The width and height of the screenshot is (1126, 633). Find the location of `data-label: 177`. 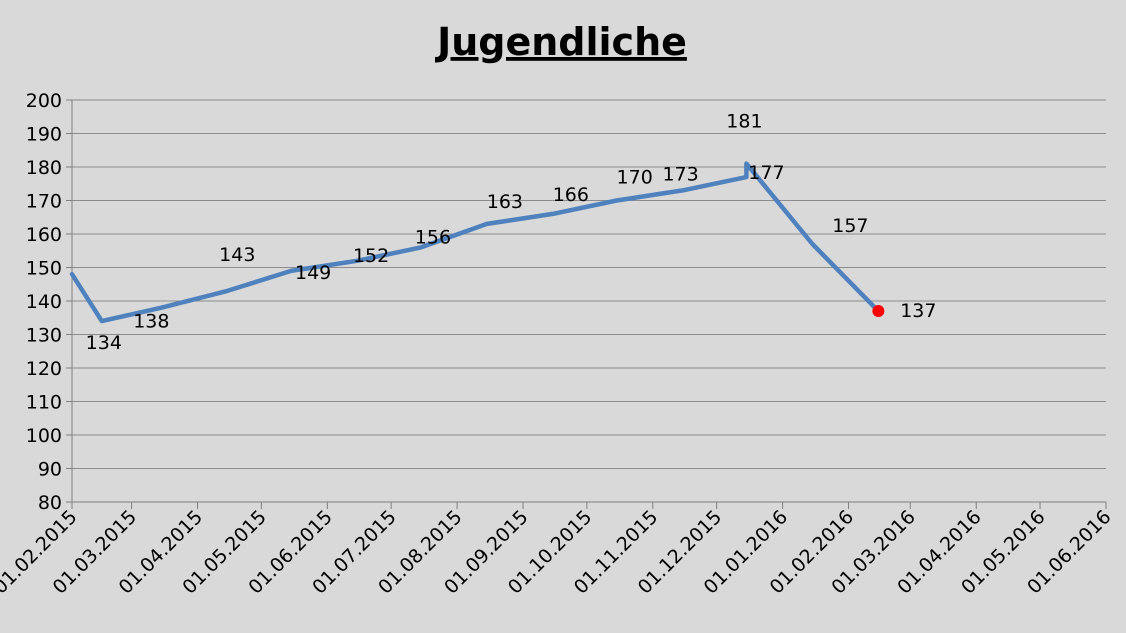

data-label: 177 is located at coordinates (766, 173).